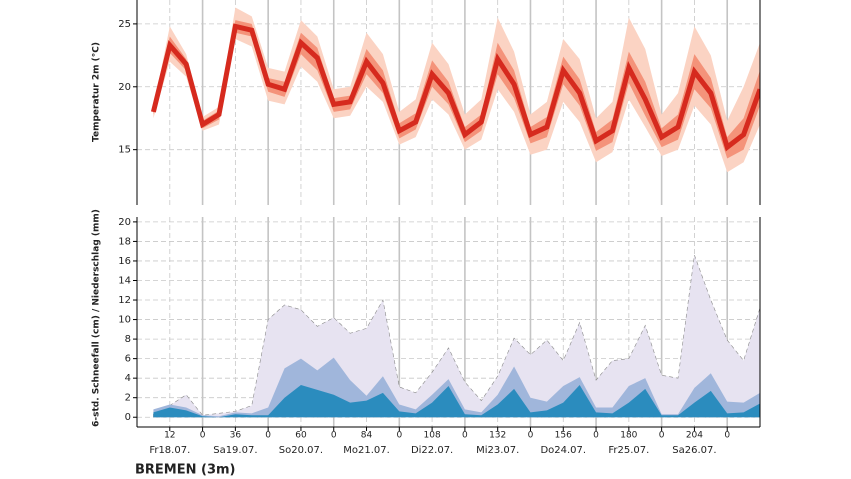 The image size is (851, 479). I want to click on y-tick-label: 15, so click(124, 150).